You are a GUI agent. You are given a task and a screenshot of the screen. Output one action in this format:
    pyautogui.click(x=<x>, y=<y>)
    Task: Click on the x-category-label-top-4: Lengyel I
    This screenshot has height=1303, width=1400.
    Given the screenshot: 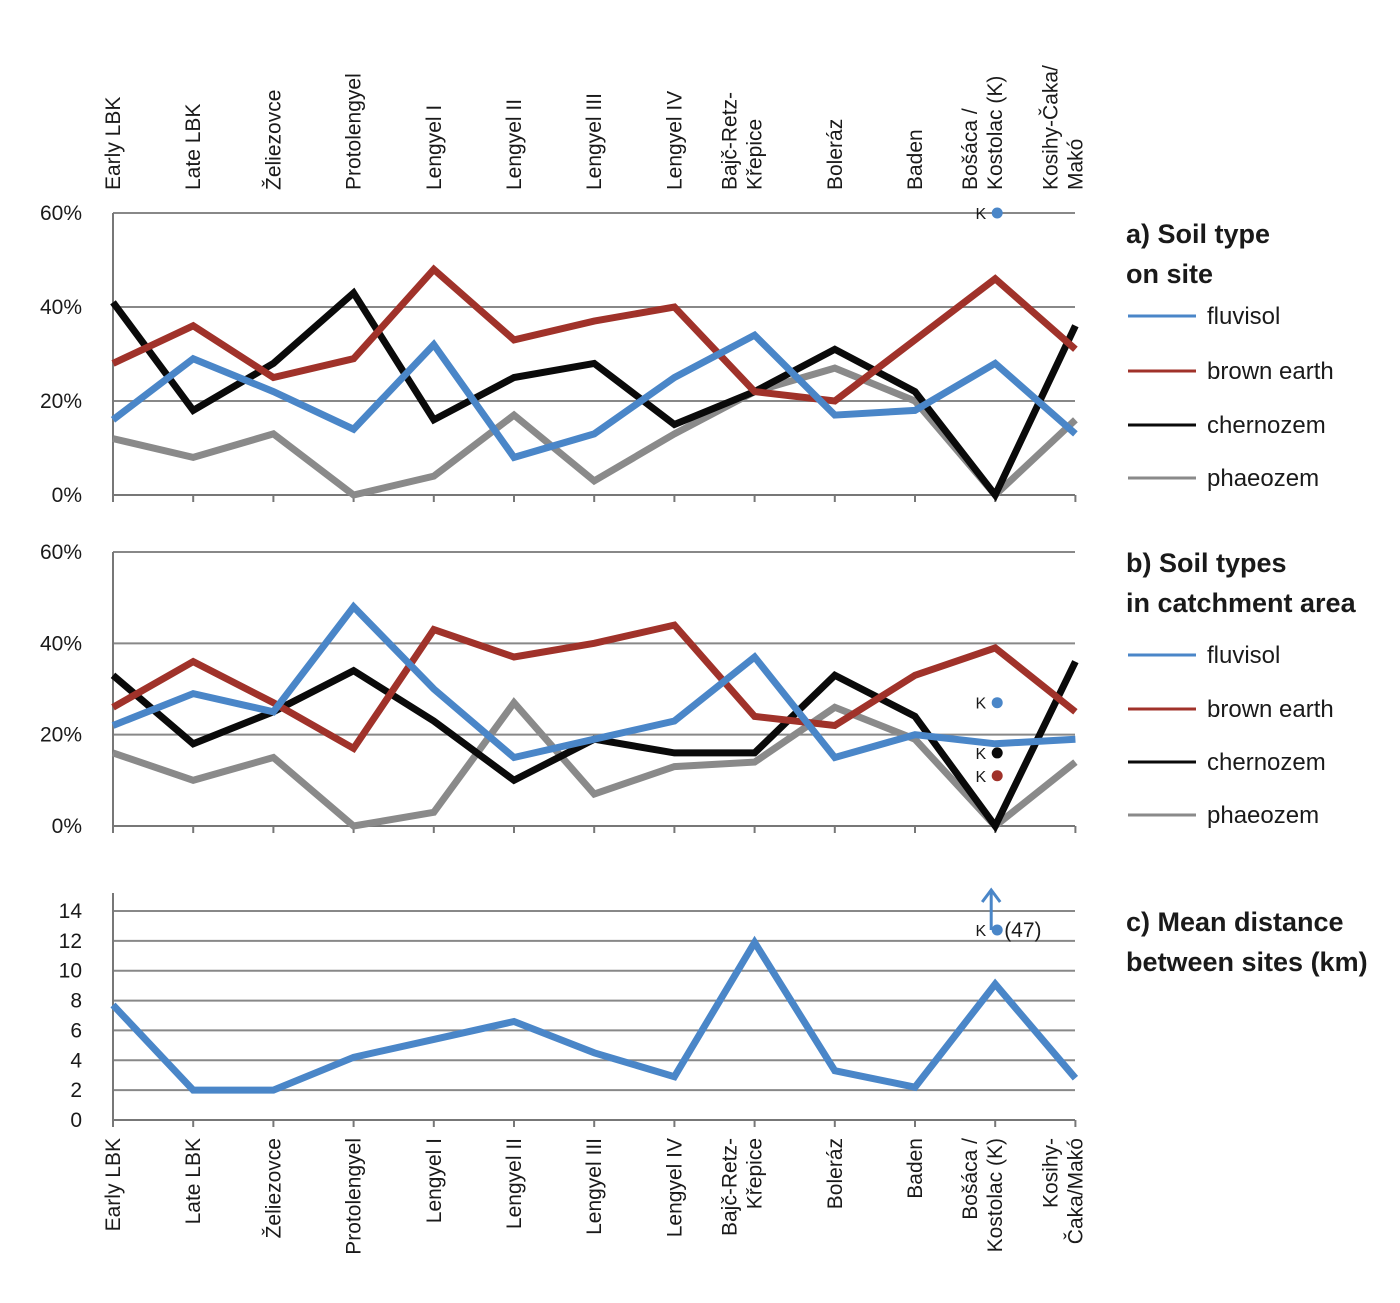 What is the action you would take?
    pyautogui.click(x=434, y=147)
    